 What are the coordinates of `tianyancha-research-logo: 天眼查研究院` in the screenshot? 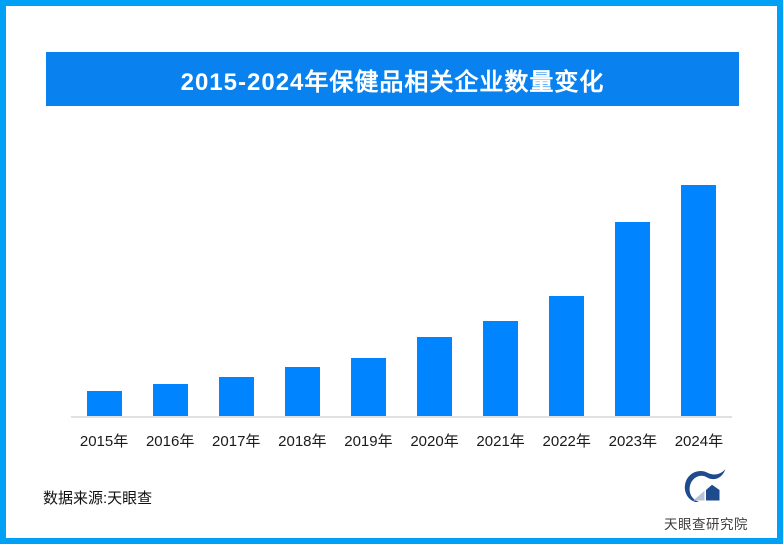 It's located at (706, 499).